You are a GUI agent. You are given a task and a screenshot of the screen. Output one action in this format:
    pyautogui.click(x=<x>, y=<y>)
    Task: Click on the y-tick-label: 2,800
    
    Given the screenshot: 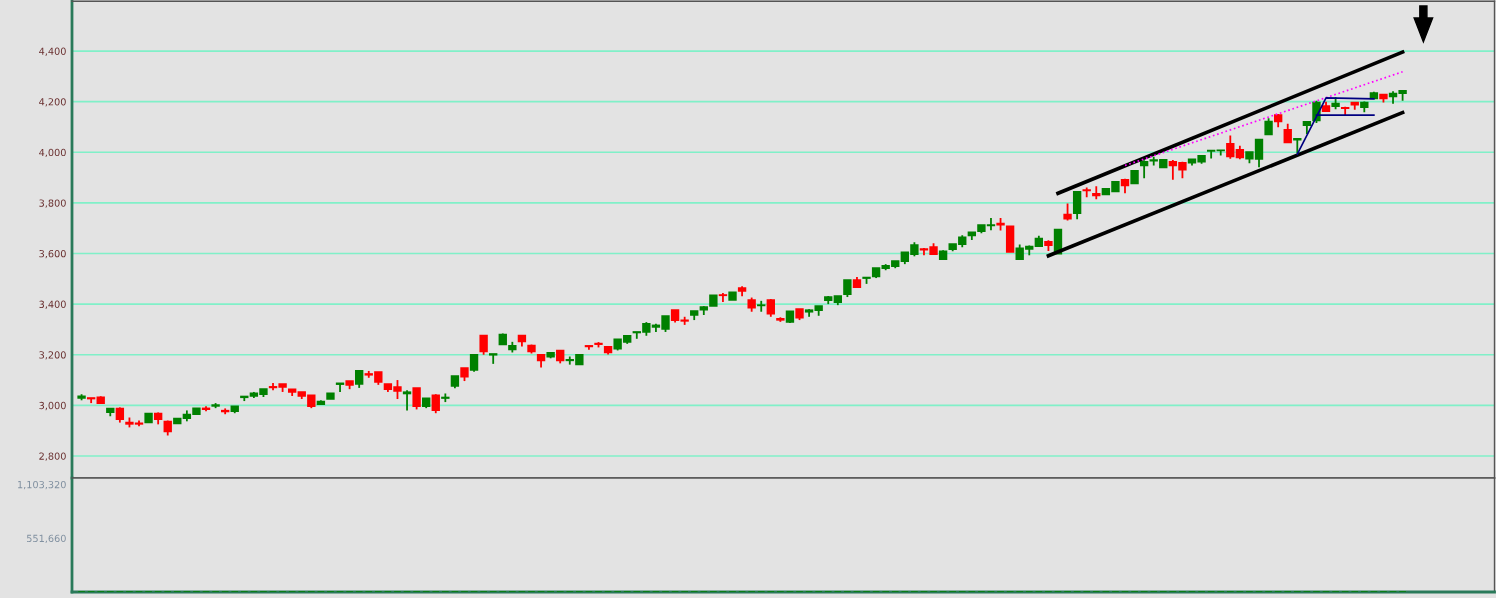 What is the action you would take?
    pyautogui.click(x=52, y=456)
    